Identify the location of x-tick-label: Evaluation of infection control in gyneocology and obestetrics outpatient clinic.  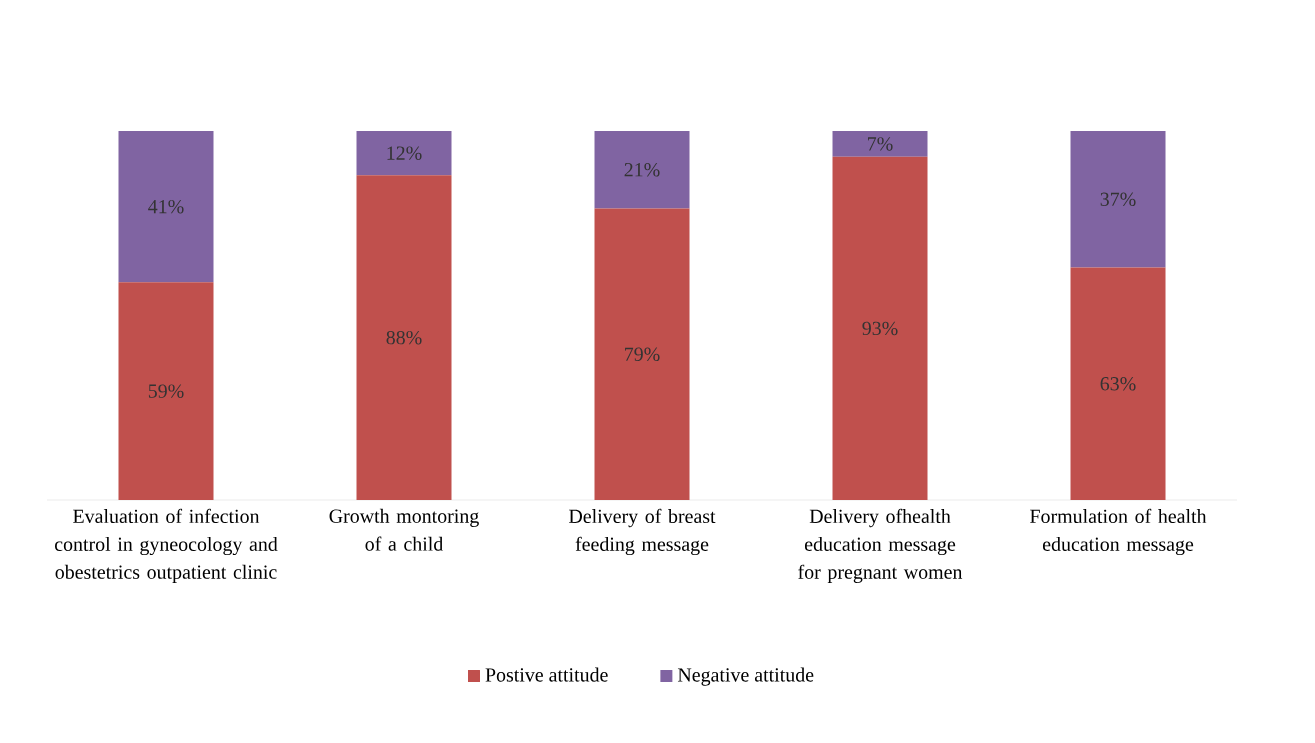
(166, 545).